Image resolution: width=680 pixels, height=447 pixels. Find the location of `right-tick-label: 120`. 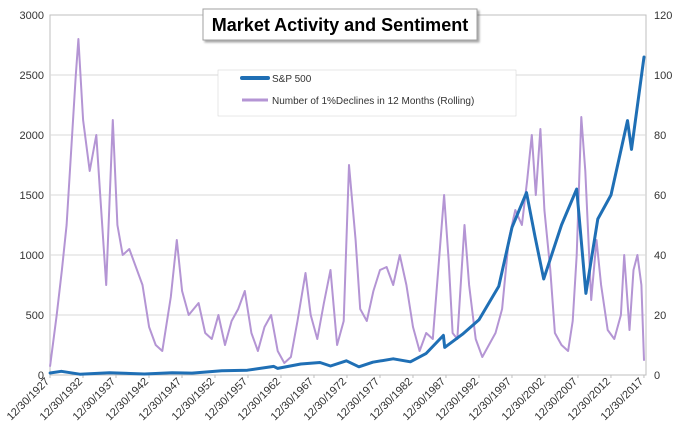

right-tick-label: 120 is located at coordinates (663, 16).